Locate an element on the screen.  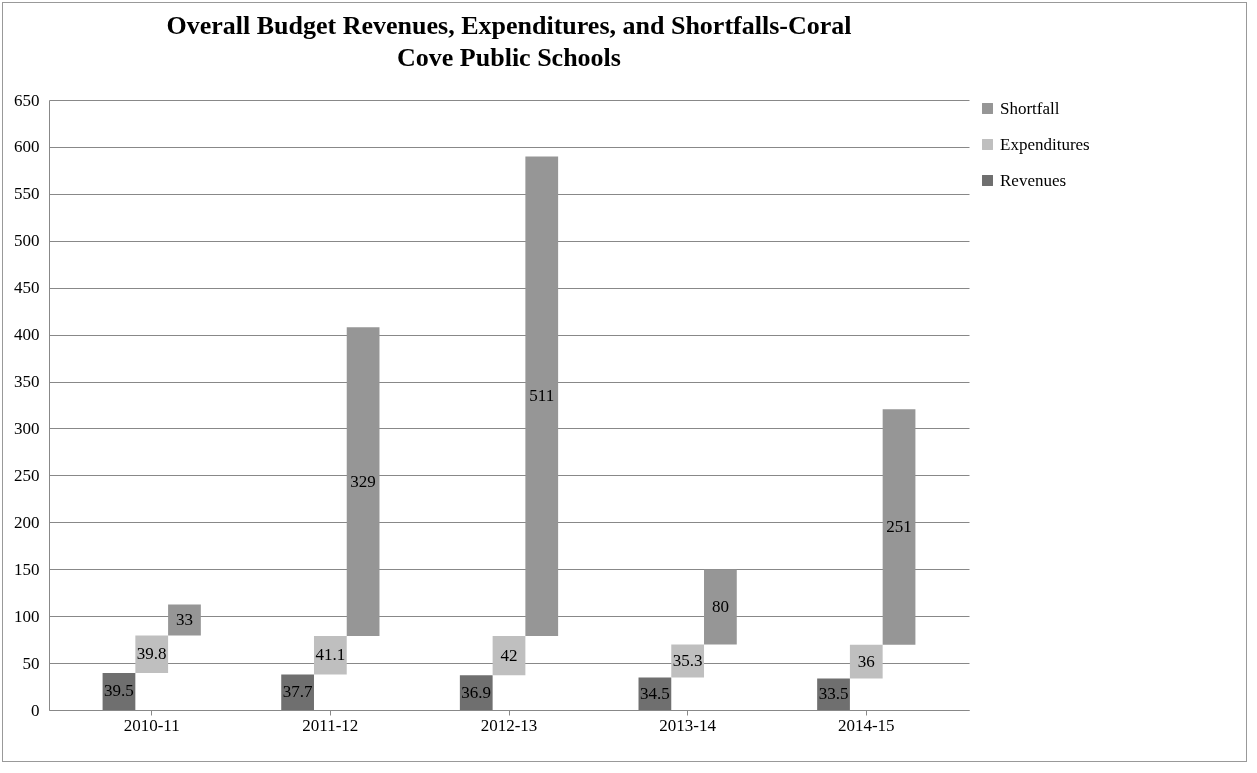
data-label: 80 is located at coordinates (720, 606).